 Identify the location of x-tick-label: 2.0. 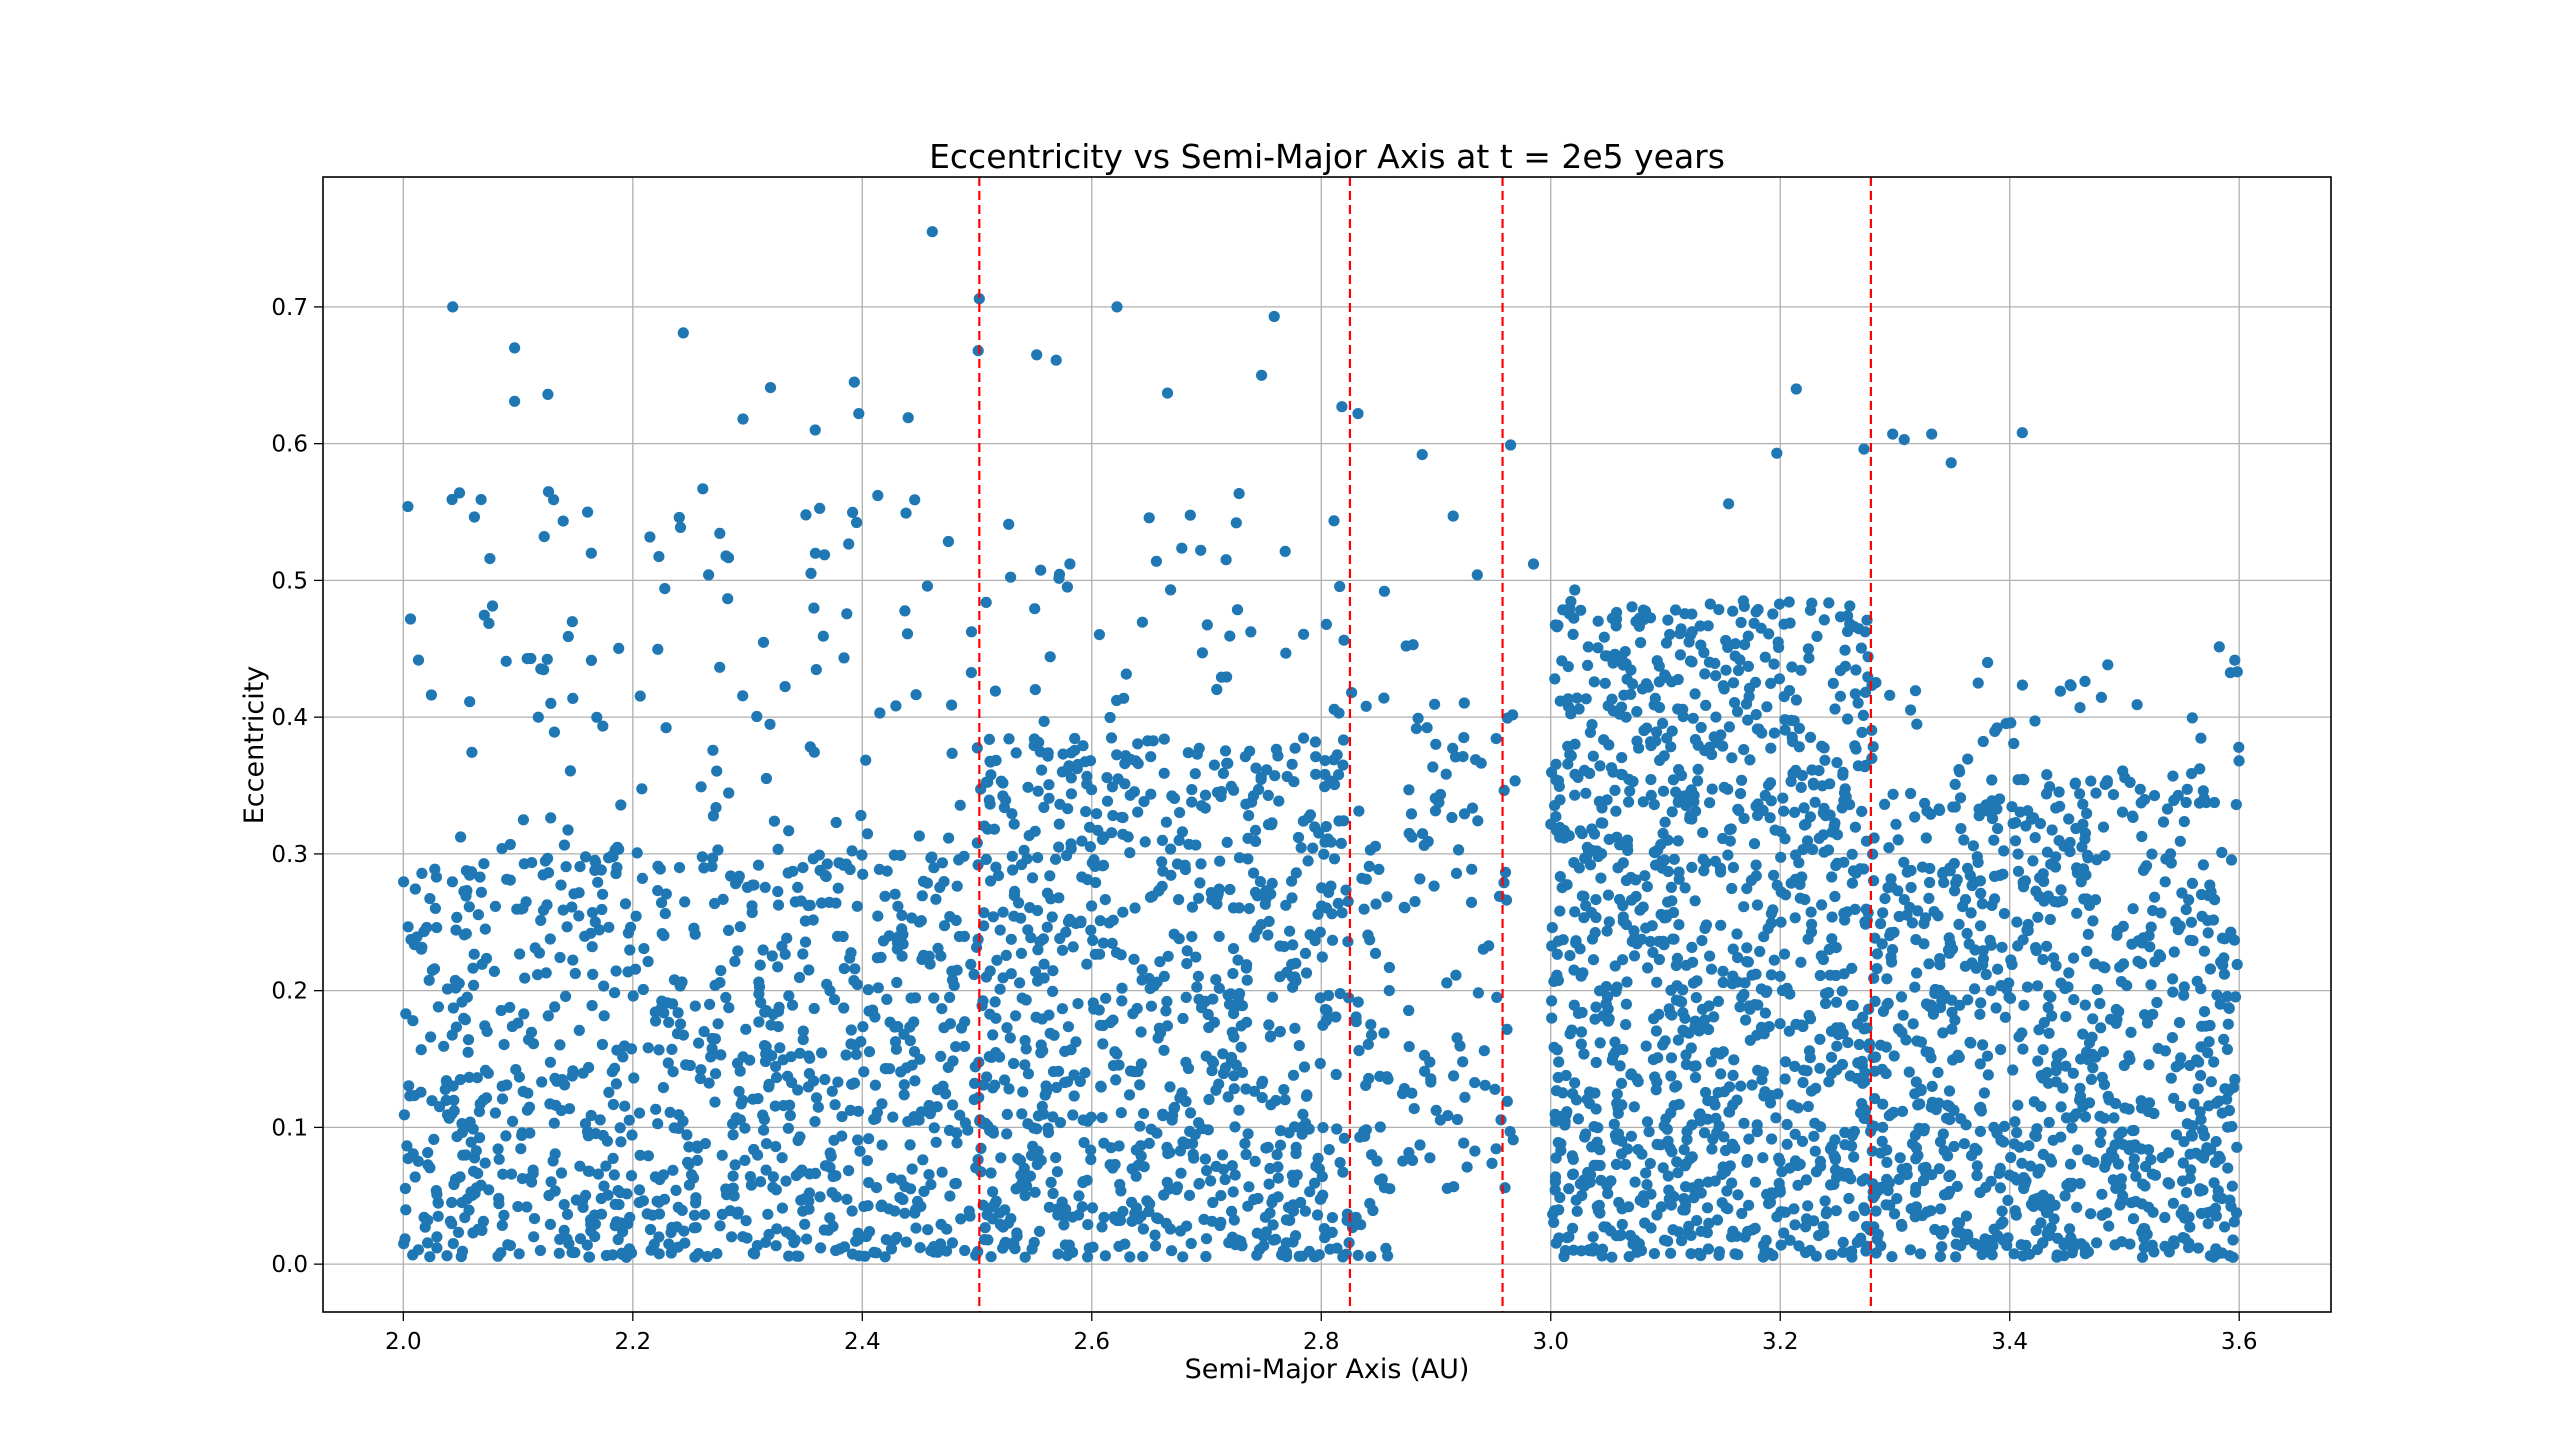
(403, 1342).